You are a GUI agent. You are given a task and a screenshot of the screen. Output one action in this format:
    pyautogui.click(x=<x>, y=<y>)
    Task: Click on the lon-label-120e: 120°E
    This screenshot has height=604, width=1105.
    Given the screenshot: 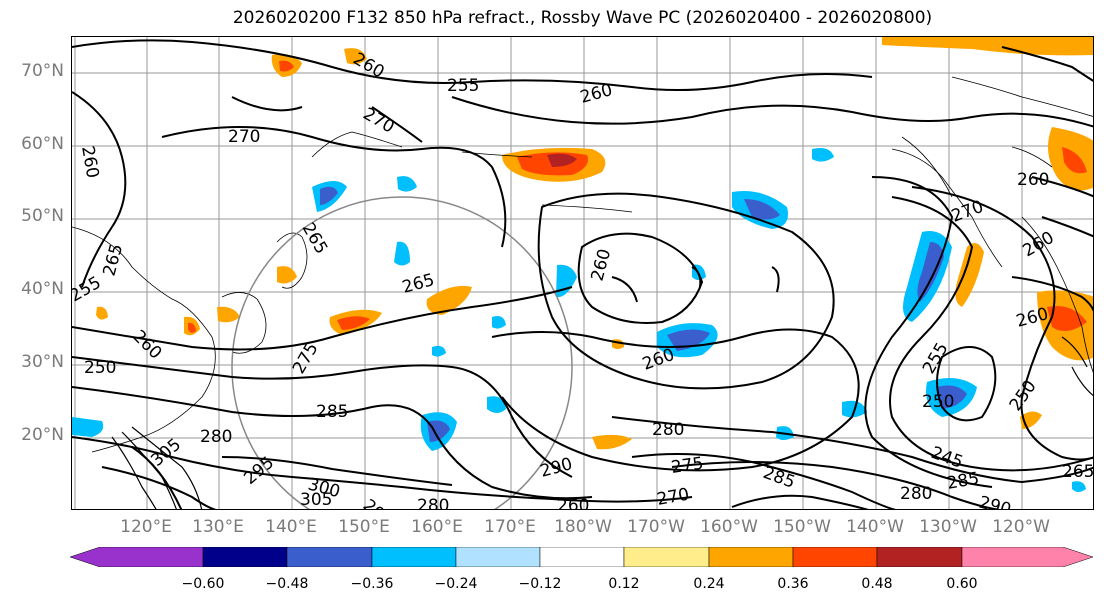 What is the action you would take?
    pyautogui.click(x=146, y=527)
    